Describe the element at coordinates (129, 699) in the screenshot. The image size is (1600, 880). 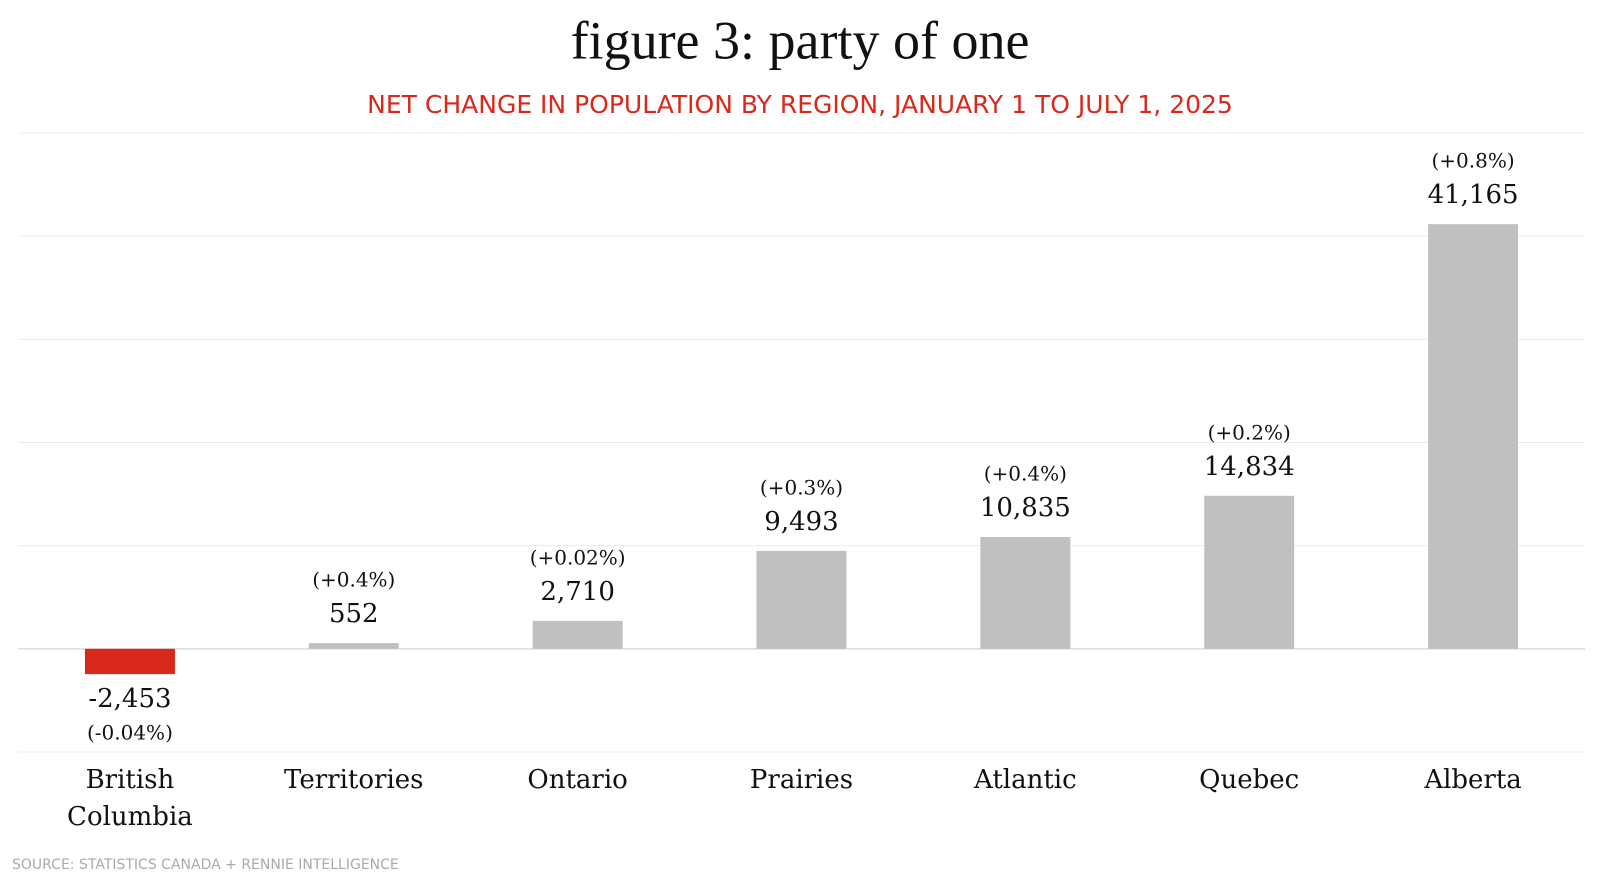
I see `value-label: -2,453` at that location.